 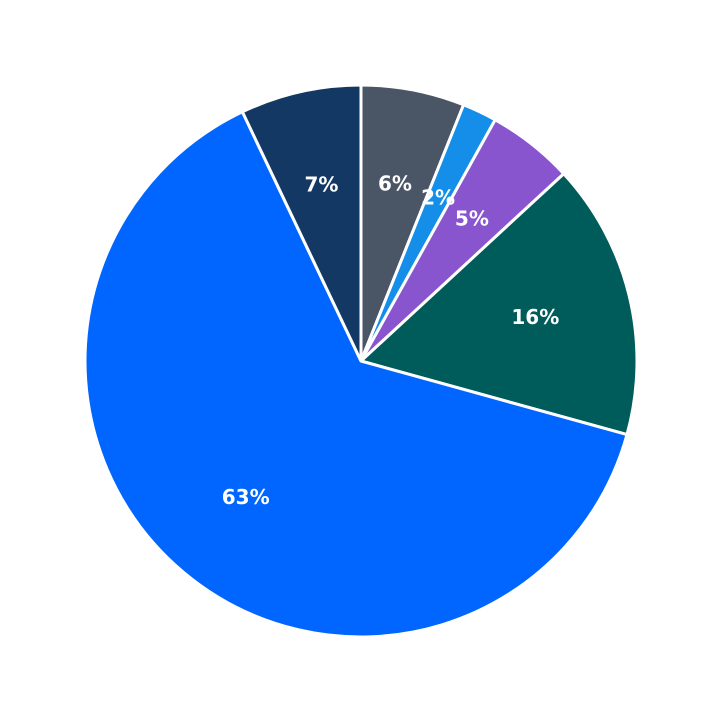 What do you see at coordinates (438, 198) in the screenshot?
I see `slice-label: 2%` at bounding box center [438, 198].